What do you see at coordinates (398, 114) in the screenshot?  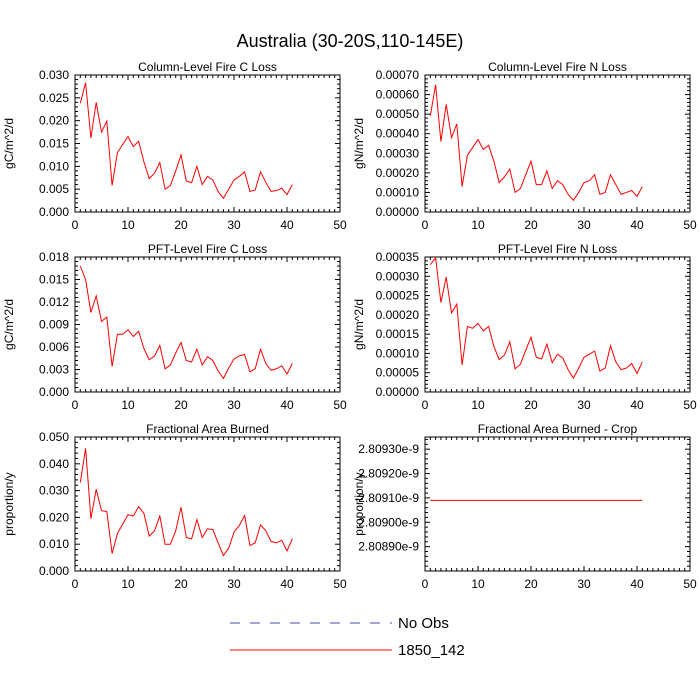 I see `y-tick-label: 0.00050` at bounding box center [398, 114].